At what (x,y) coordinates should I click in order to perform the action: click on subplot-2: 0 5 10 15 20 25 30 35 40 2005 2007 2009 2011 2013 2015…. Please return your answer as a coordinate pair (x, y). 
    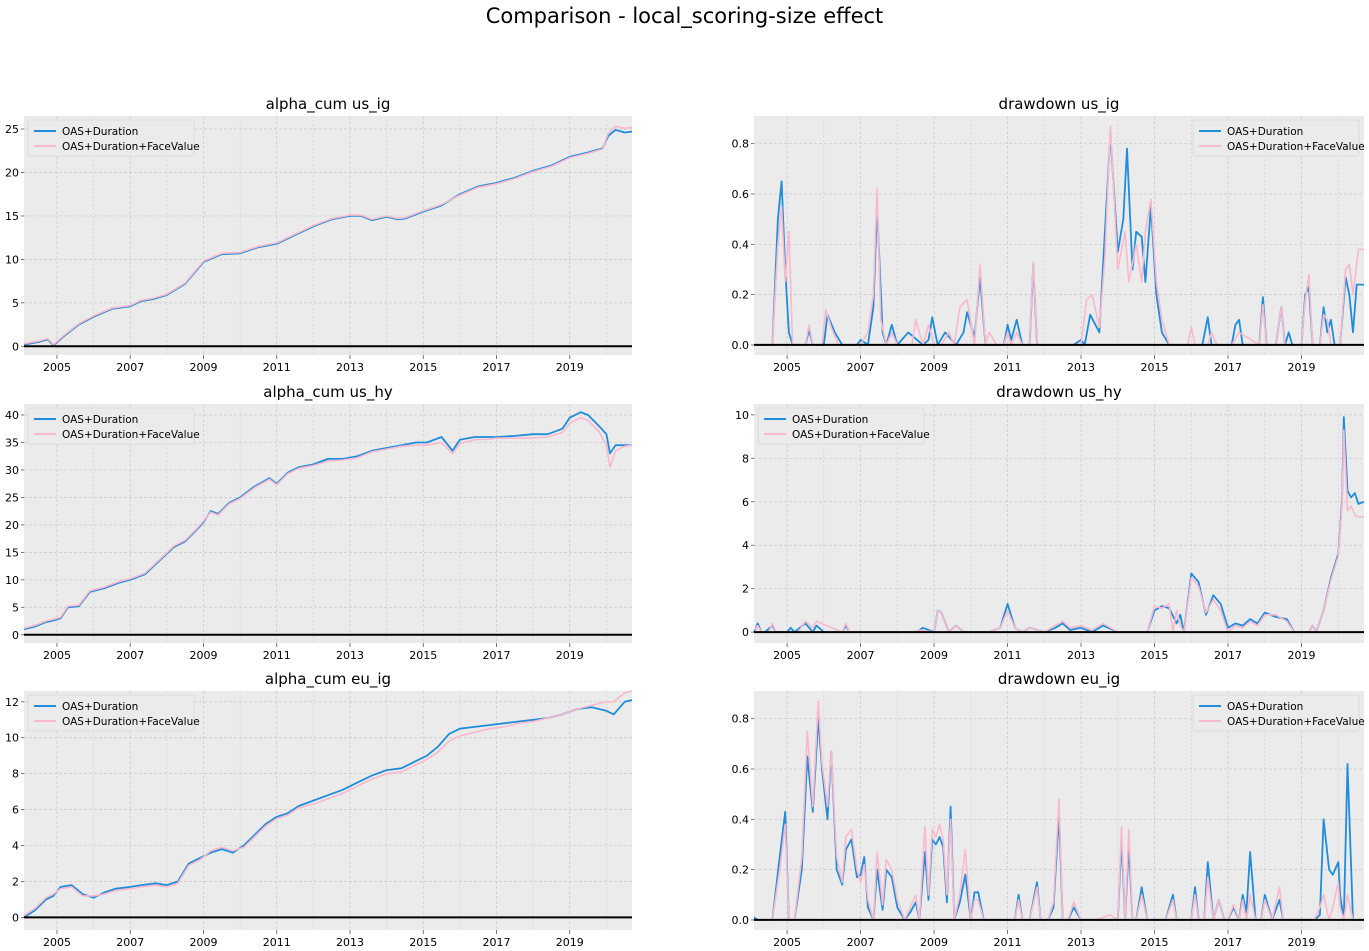
    Looking at the image, I should click on (319, 522).